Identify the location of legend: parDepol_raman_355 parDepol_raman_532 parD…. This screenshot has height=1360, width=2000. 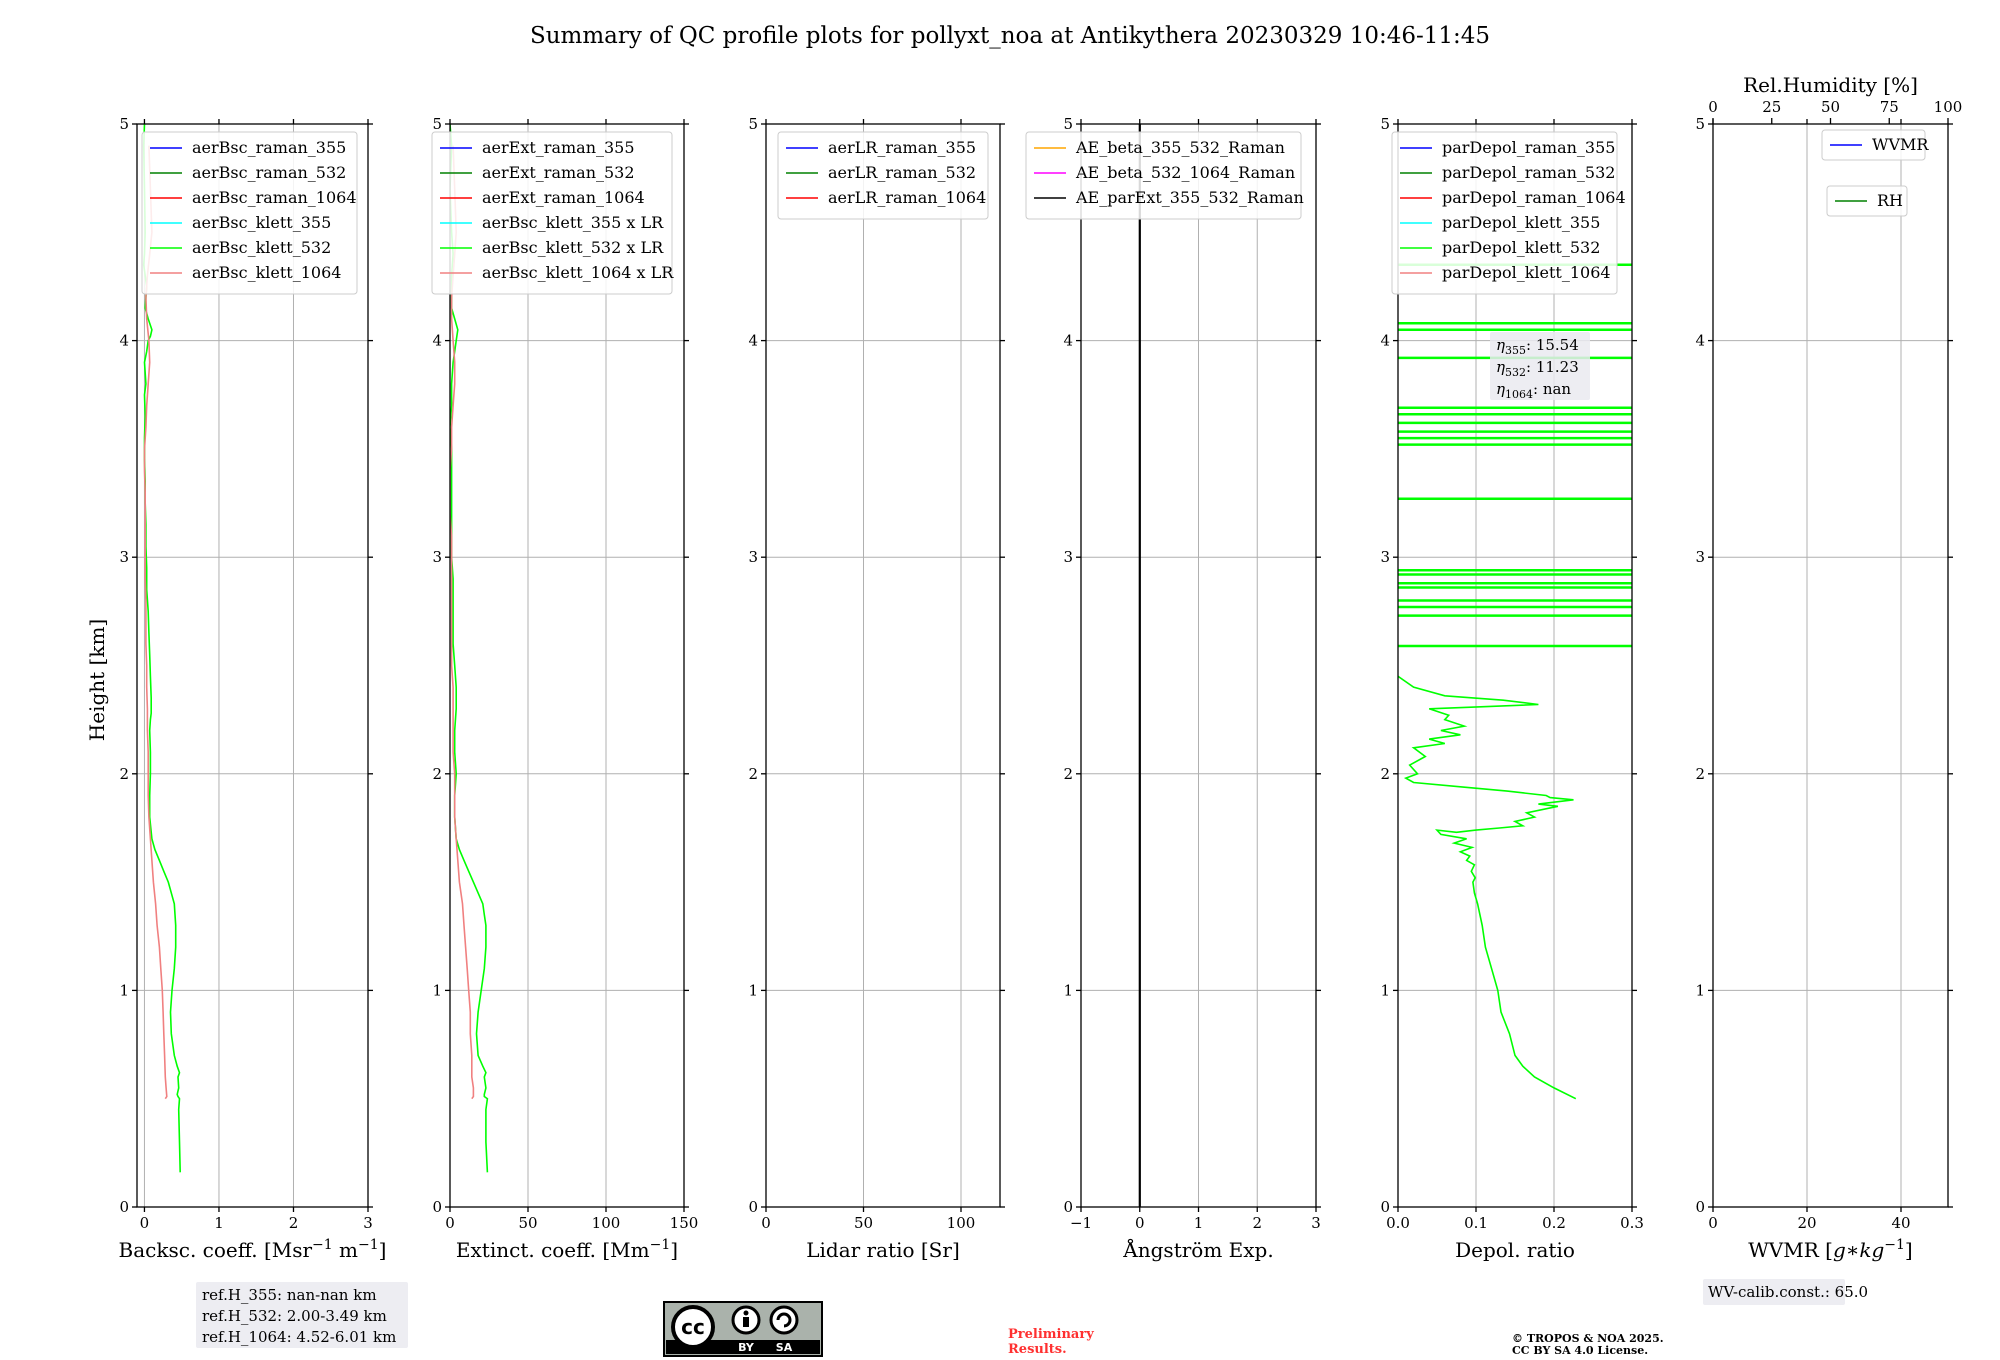
(1508, 213).